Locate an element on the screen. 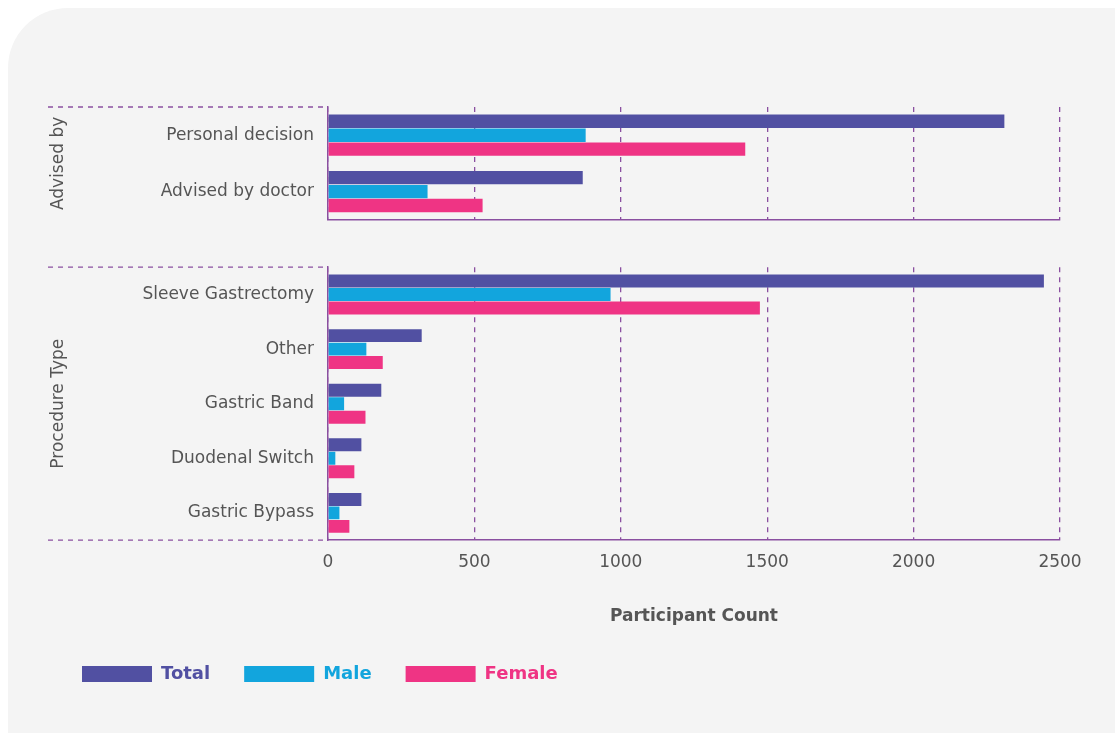  y-tick-label: Gastric Bypass is located at coordinates (251, 511).